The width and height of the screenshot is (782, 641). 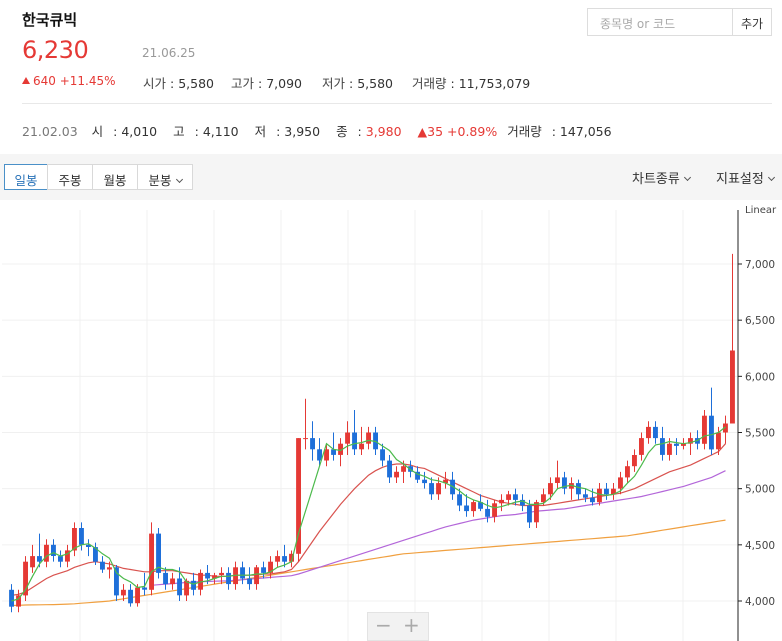 What do you see at coordinates (752, 22) in the screenshot?
I see `add-button: 추가` at bounding box center [752, 22].